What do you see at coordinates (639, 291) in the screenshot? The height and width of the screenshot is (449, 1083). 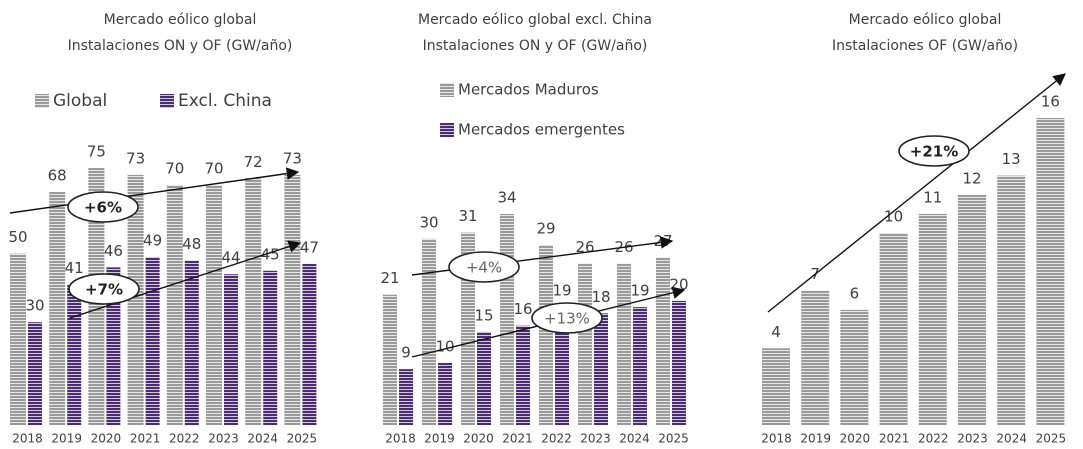 I see `data-label: 19` at bounding box center [639, 291].